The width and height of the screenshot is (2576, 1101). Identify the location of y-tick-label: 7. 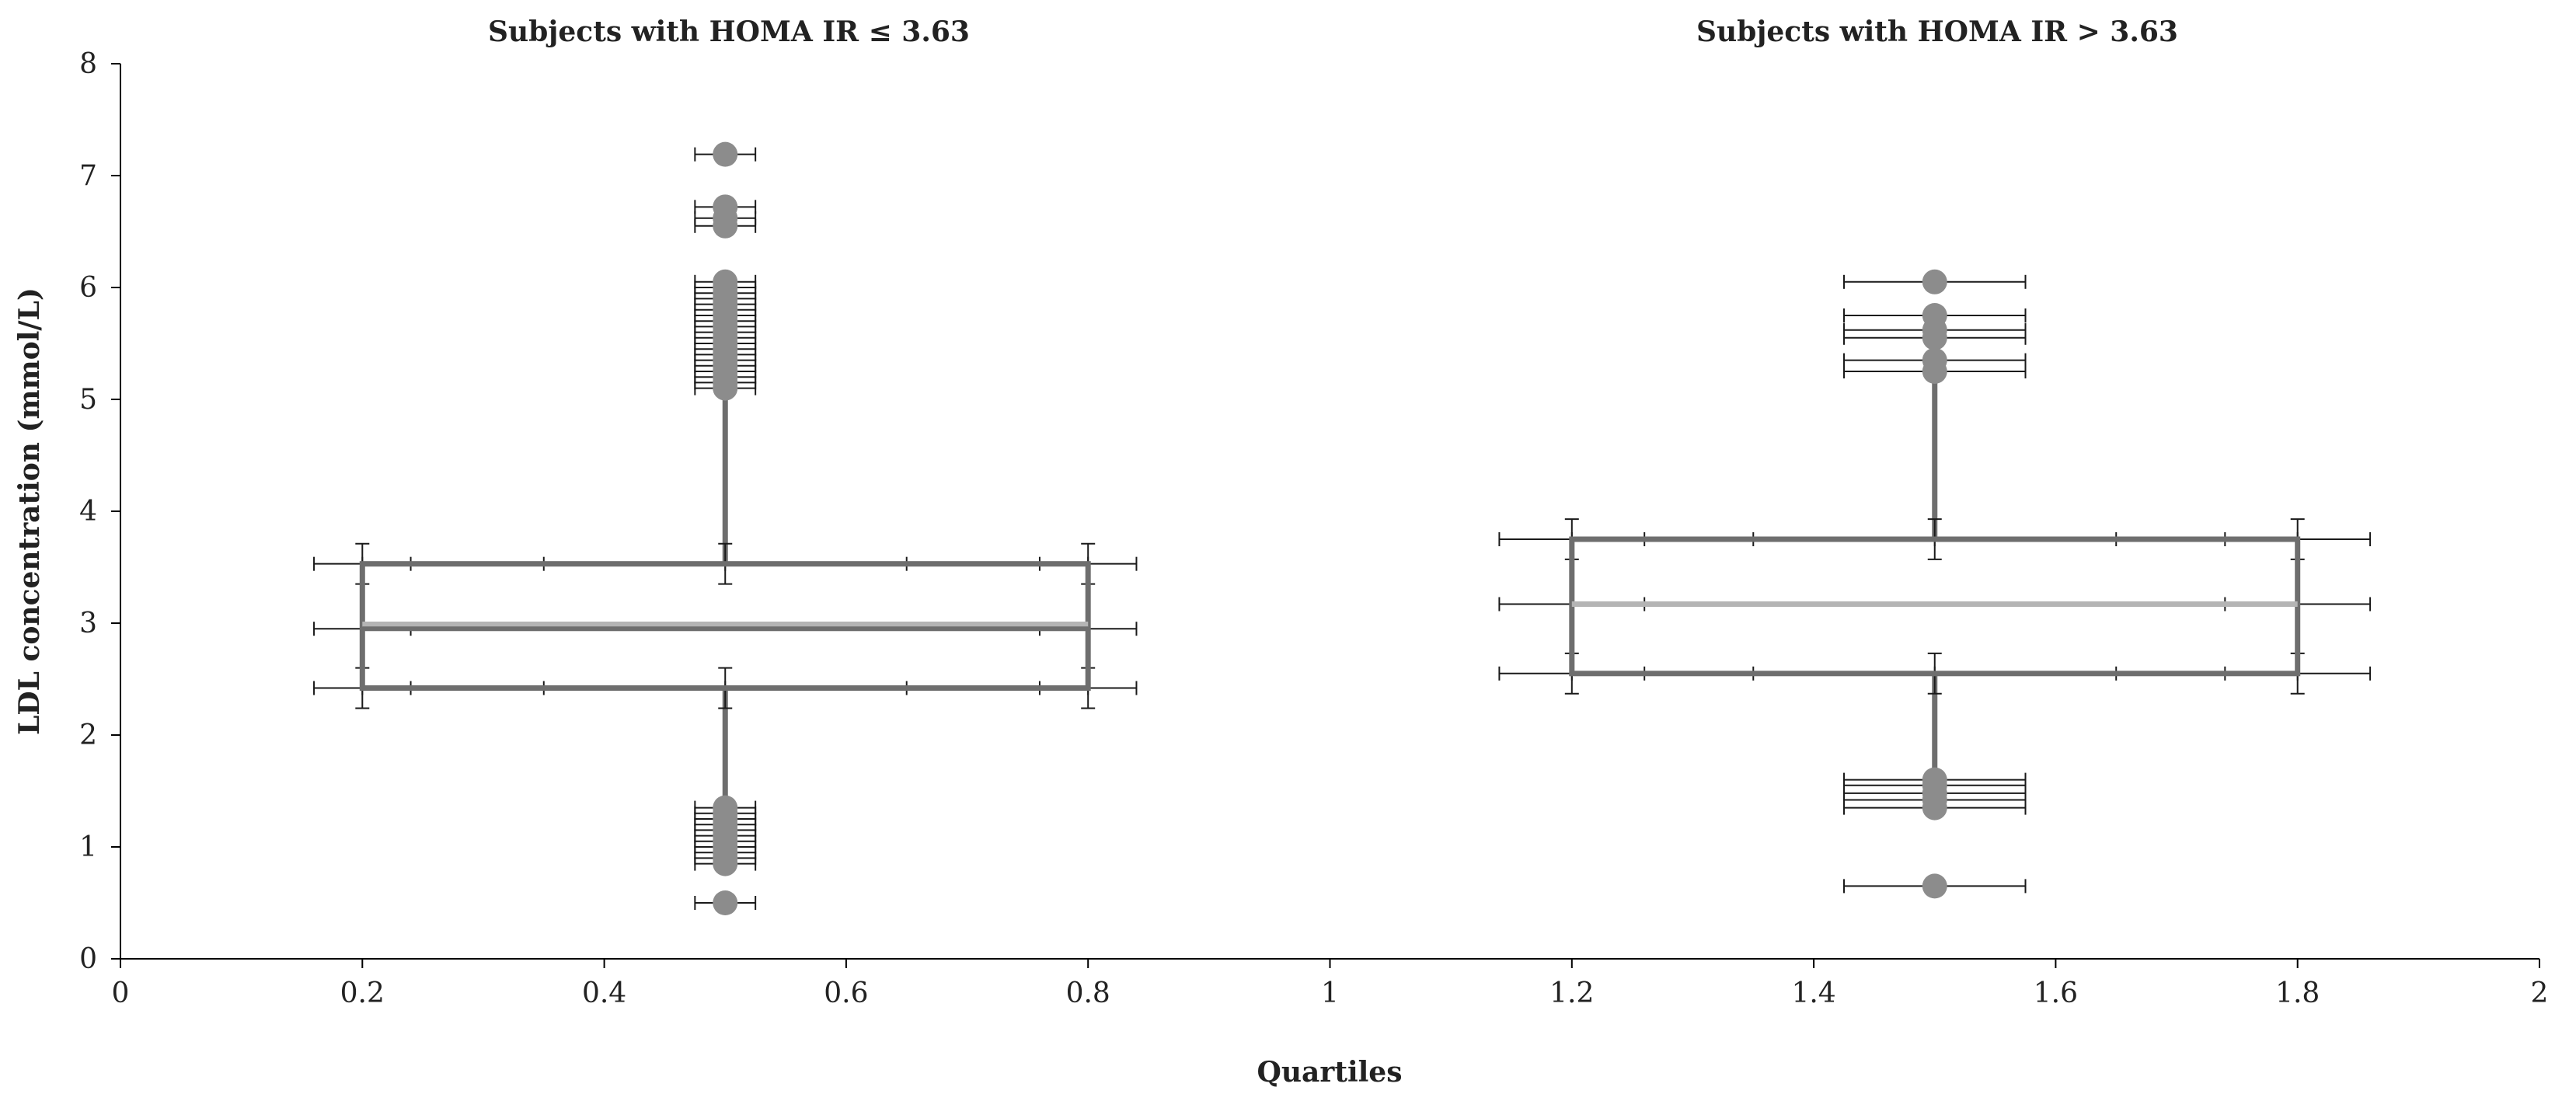
(88, 176).